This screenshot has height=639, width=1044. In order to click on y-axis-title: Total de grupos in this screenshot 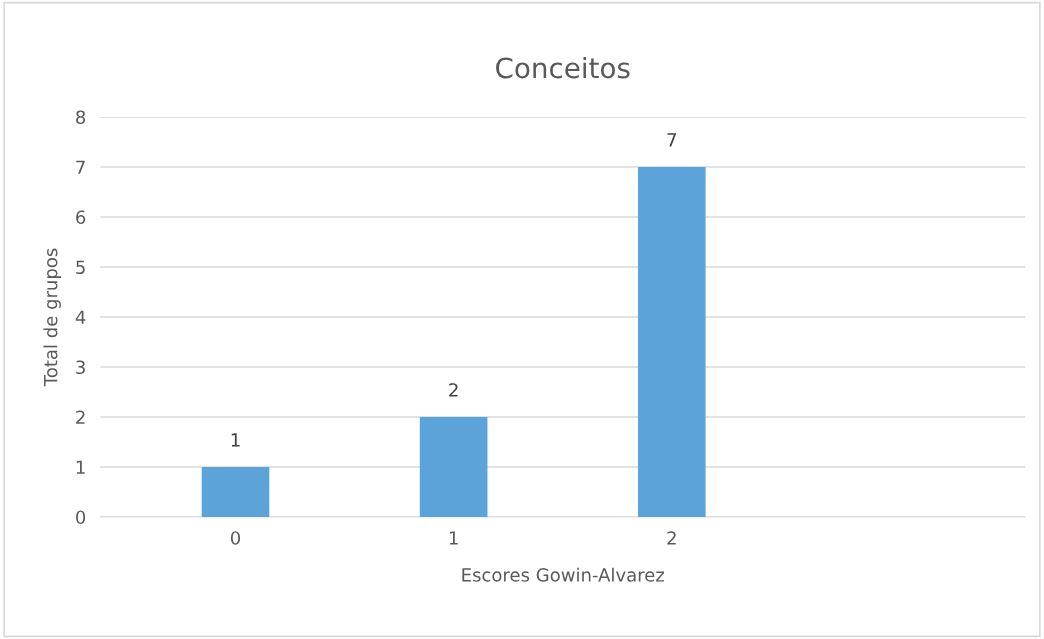, I will do `click(52, 317)`.